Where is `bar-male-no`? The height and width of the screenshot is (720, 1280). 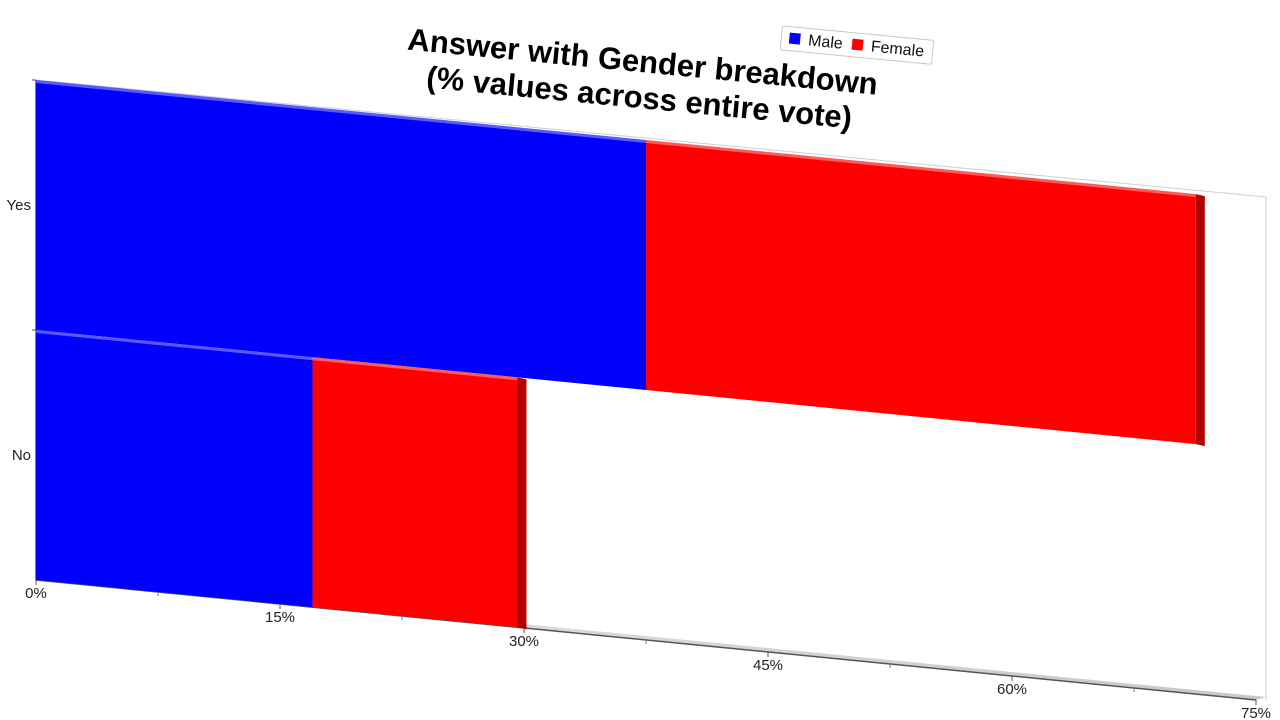
bar-male-no is located at coordinates (174, 469).